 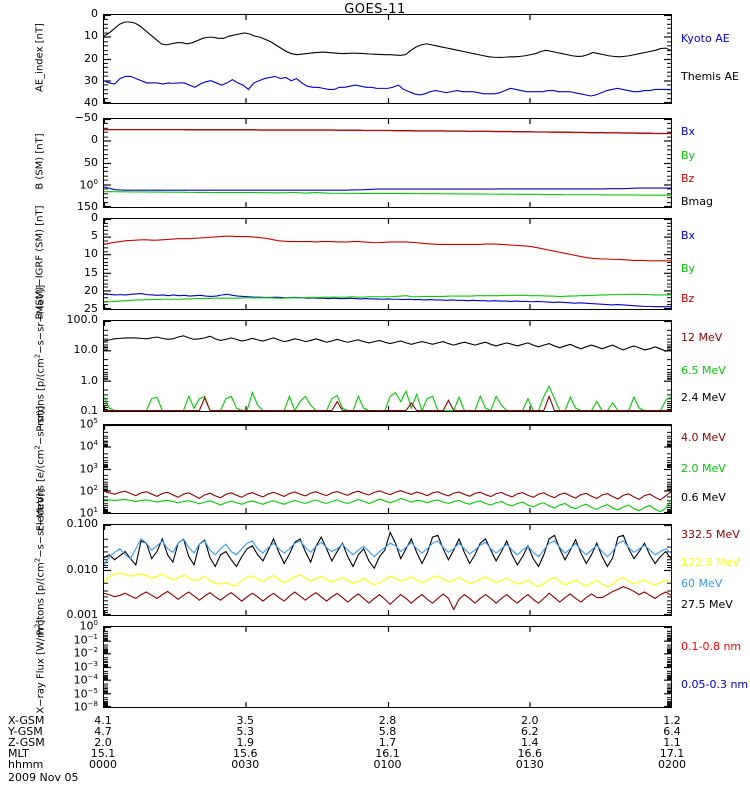 I want to click on chart-panel-electrons, so click(x=387, y=469).